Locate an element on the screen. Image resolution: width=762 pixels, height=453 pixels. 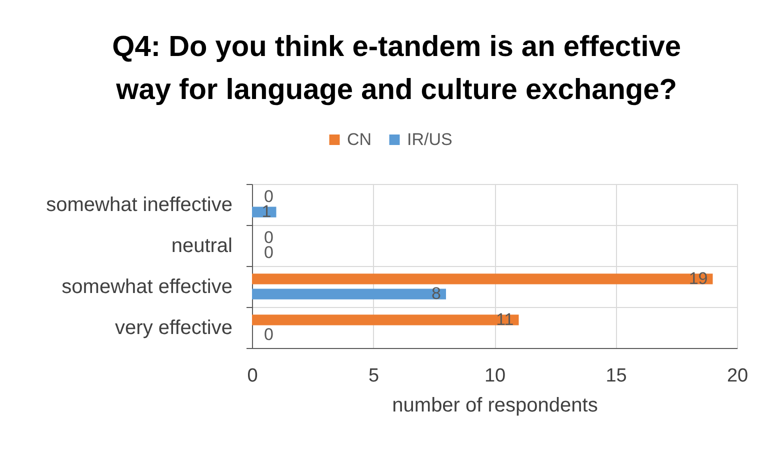
y-tick-label: somewhat effective is located at coordinates (147, 287).